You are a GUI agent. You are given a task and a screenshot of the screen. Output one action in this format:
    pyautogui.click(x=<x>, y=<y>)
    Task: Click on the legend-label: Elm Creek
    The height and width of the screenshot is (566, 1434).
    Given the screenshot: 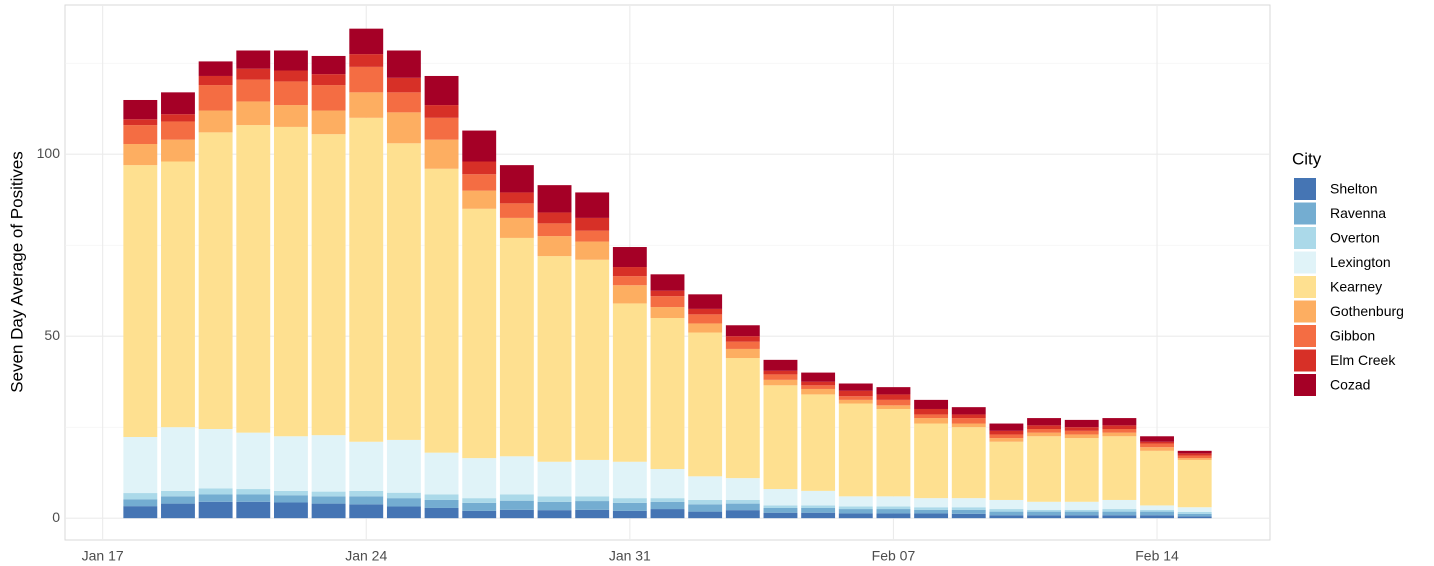 What is the action you would take?
    pyautogui.click(x=1363, y=360)
    